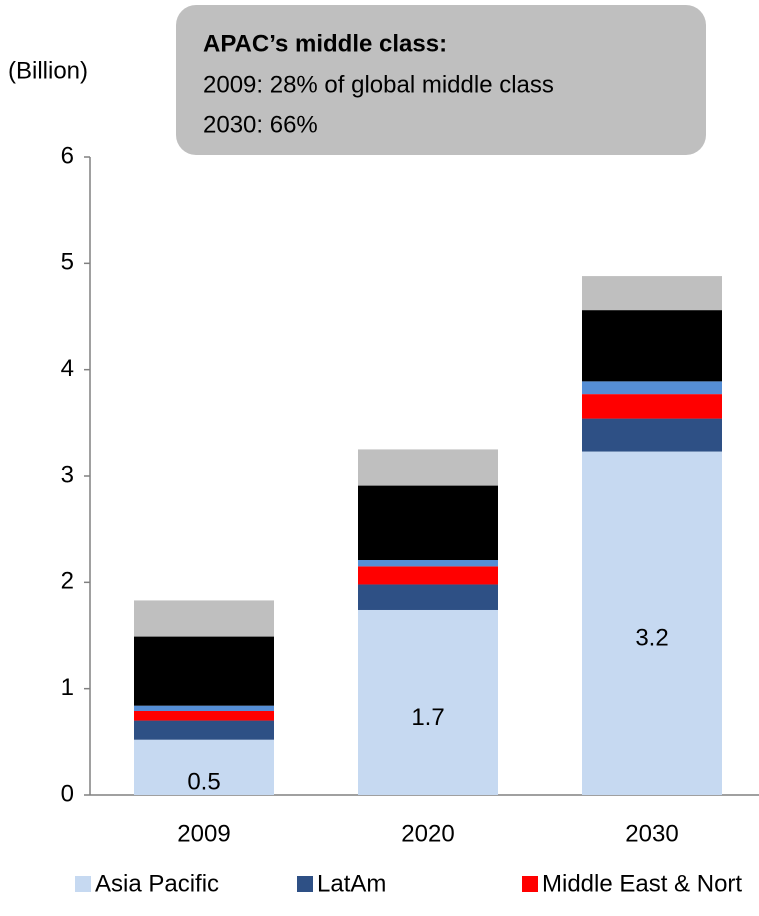  I want to click on value-label: 3.2, so click(651, 638).